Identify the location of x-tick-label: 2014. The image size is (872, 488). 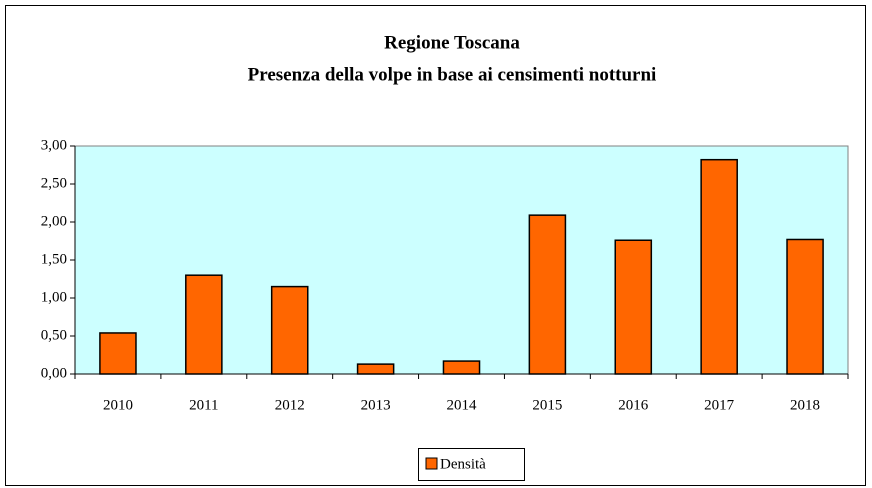
(462, 405).